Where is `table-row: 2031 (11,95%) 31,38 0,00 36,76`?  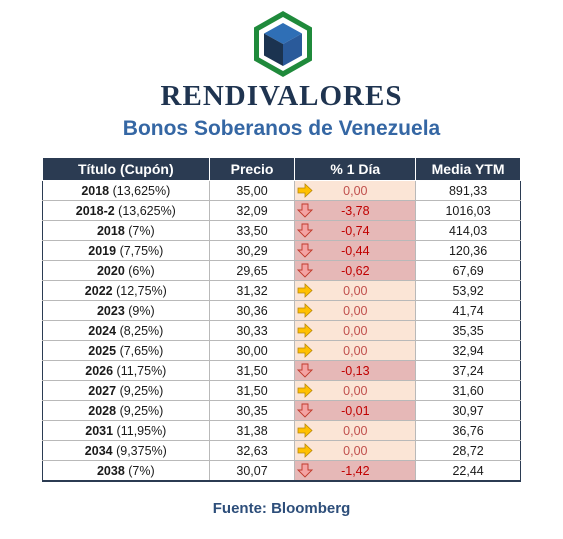
table-row: 2031 (11,95%) 31,38 0,00 36,76 is located at coordinates (281, 430).